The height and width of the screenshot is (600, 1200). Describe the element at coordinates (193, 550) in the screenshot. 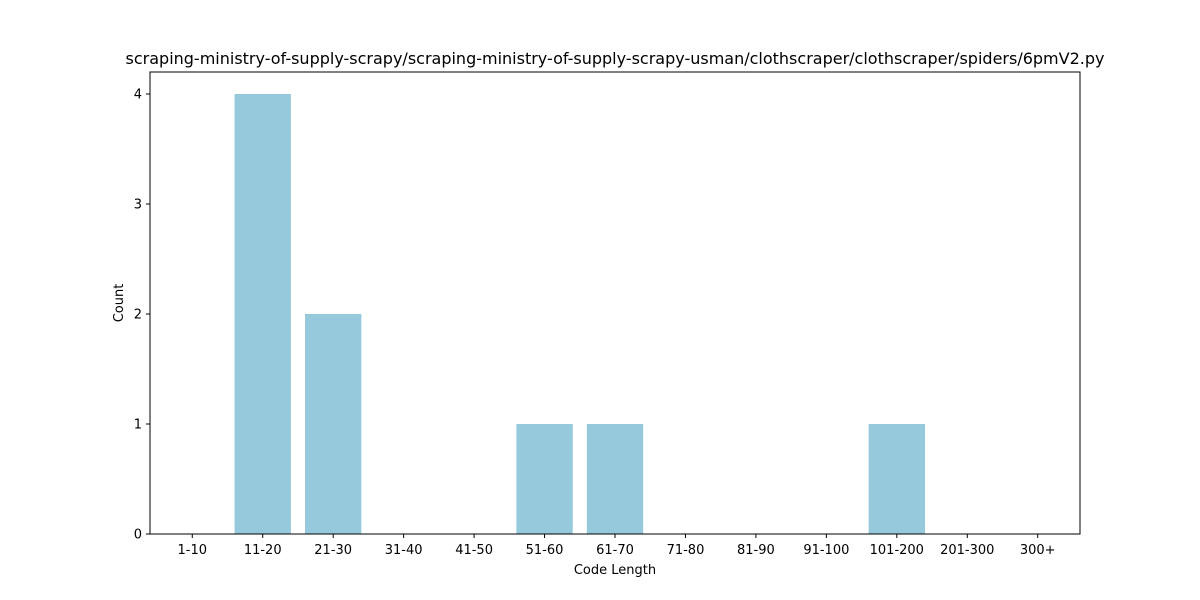

I see `x-tick-label: 1-10` at that location.